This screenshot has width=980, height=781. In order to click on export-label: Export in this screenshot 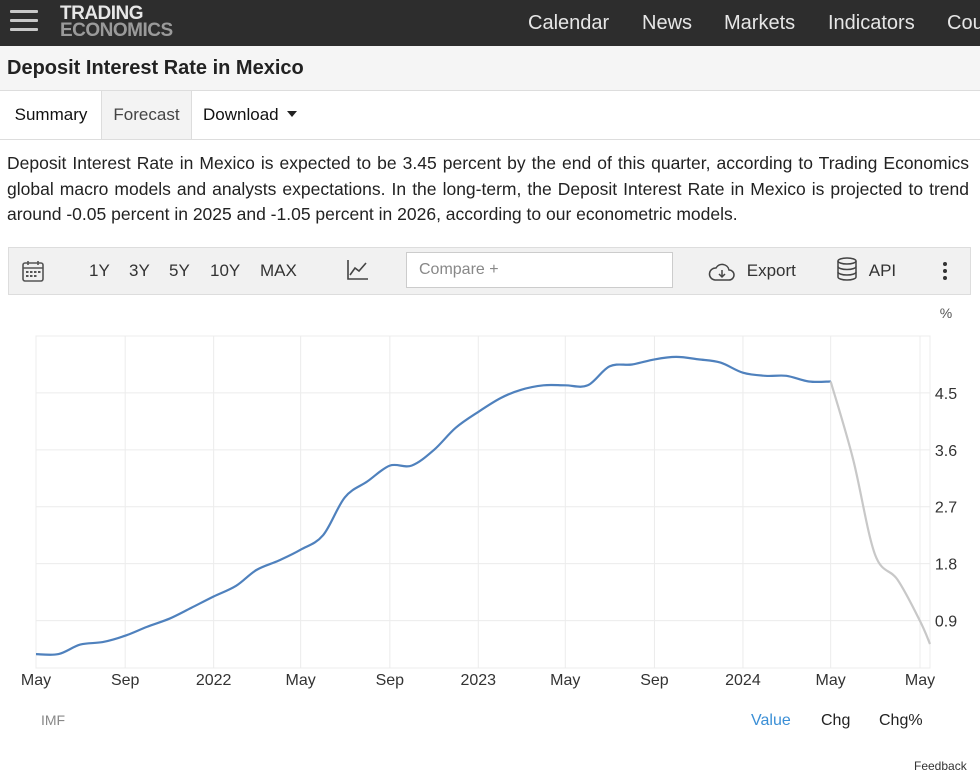, I will do `click(771, 270)`.